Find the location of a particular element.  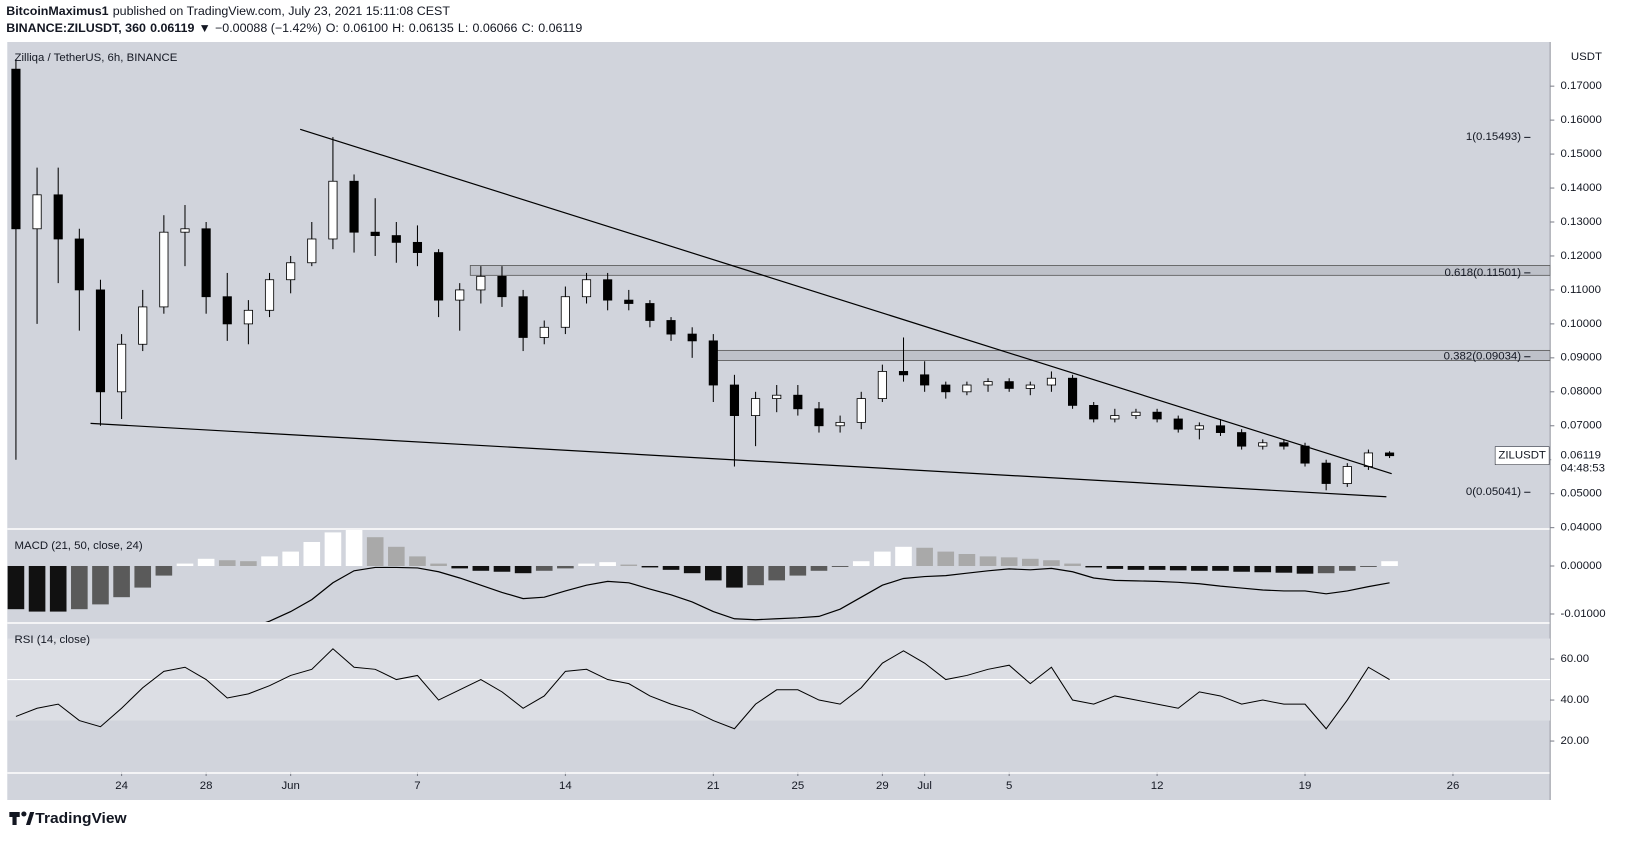

x-tick-label: 29 is located at coordinates (882, 786).